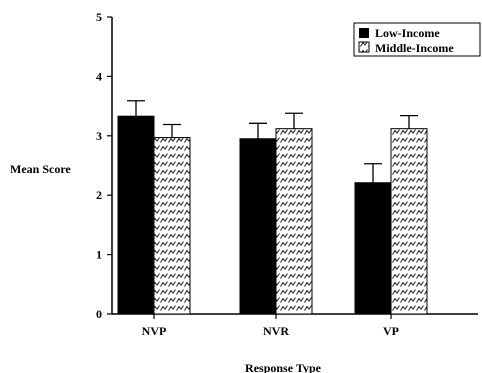 The height and width of the screenshot is (373, 482). Describe the element at coordinates (364, 47) in the screenshot. I see `legend-swatch-middle-income` at that location.